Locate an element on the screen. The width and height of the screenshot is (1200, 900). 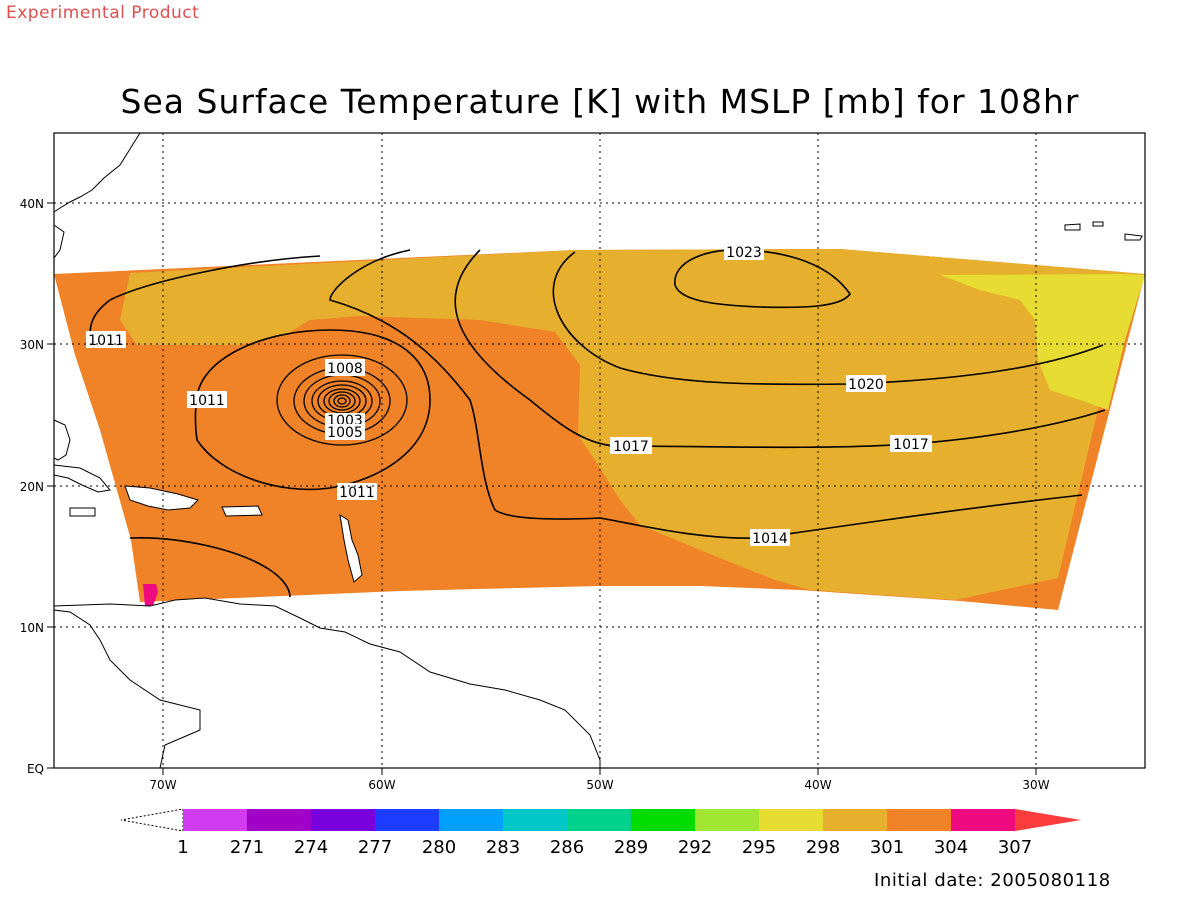
coastline-hispaniola is located at coordinates (161, 498).